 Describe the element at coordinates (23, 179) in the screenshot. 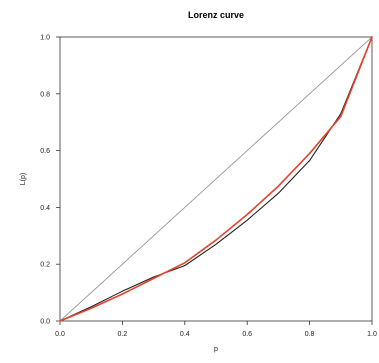

I see `y-axis-label: L(p)` at that location.